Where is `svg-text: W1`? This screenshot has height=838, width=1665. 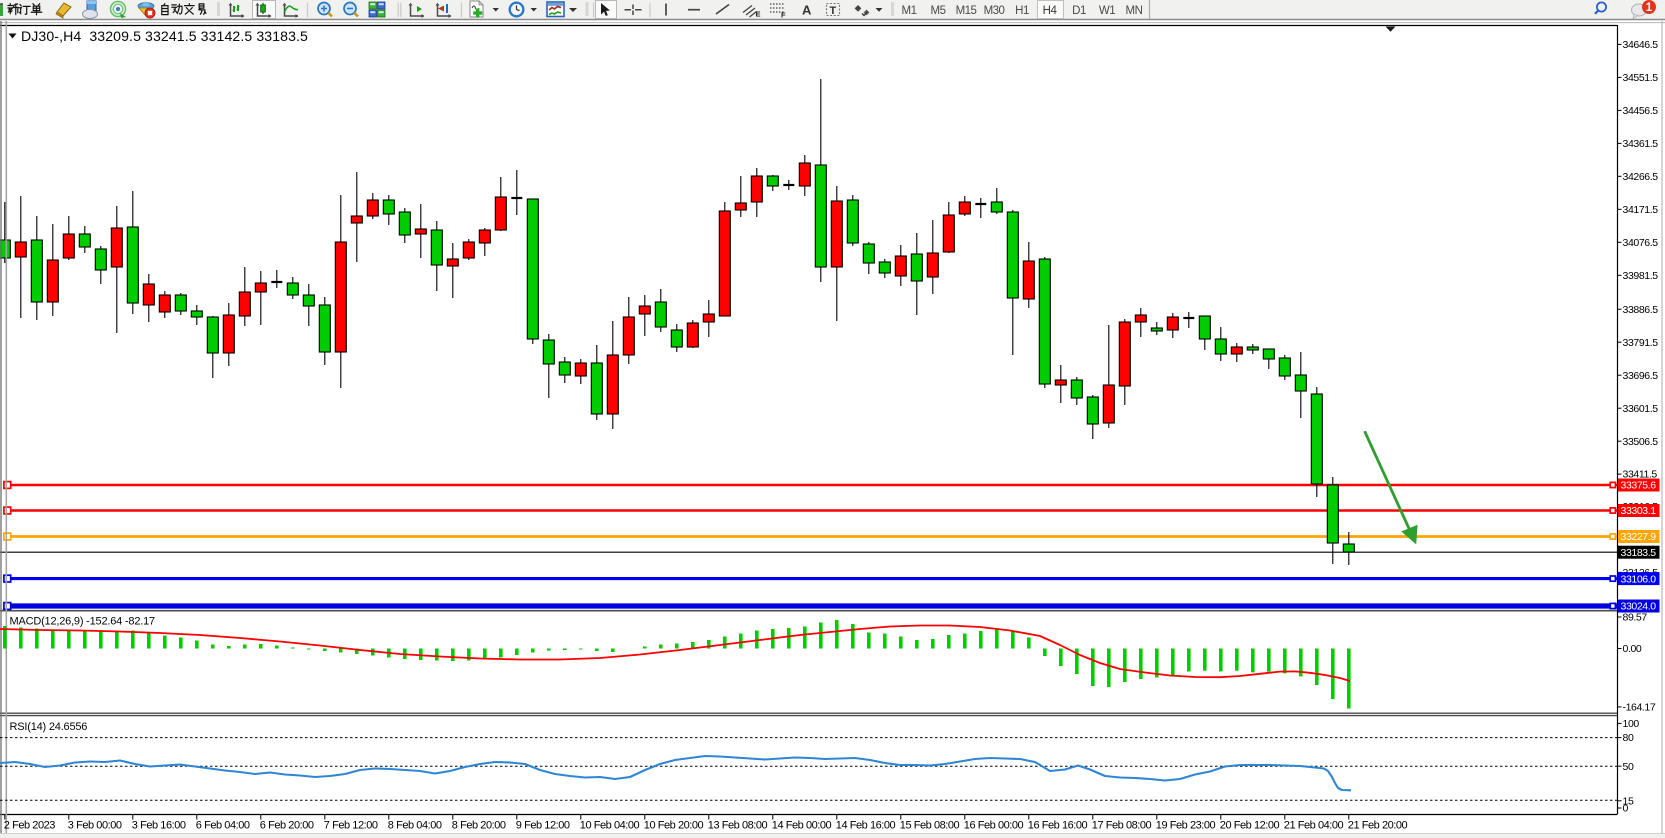 svg-text: W1 is located at coordinates (1107, 11).